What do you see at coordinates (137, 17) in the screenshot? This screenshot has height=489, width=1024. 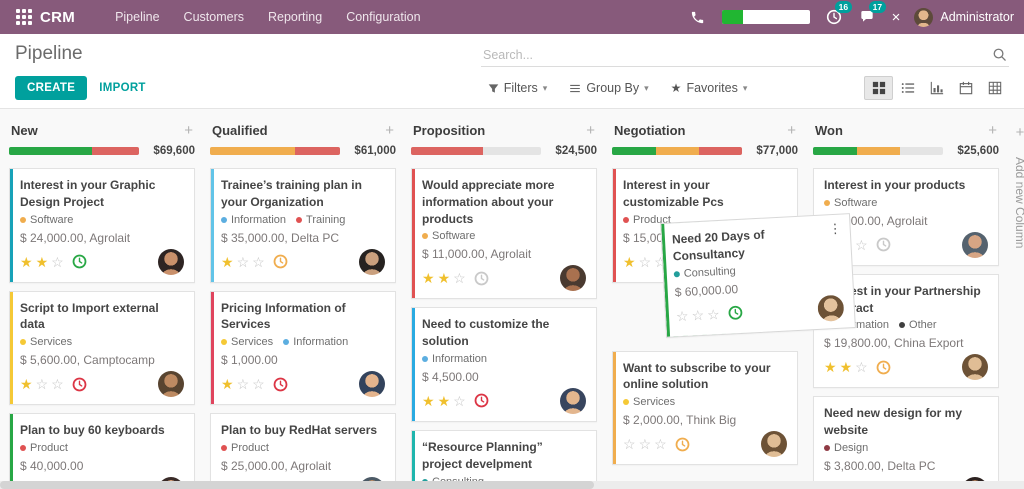 I see `menu-pipeline: Pipeline` at bounding box center [137, 17].